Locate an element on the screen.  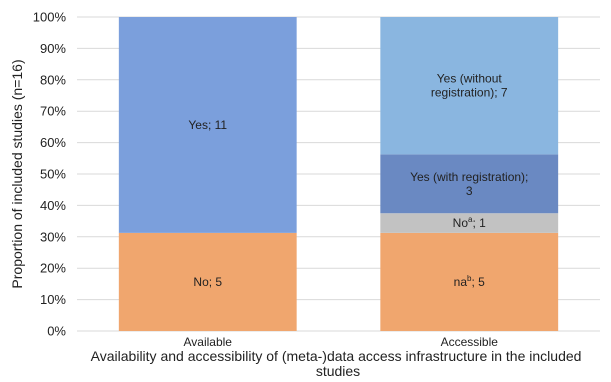
segment-label: Yes (without registration); 7 is located at coordinates (469, 86).